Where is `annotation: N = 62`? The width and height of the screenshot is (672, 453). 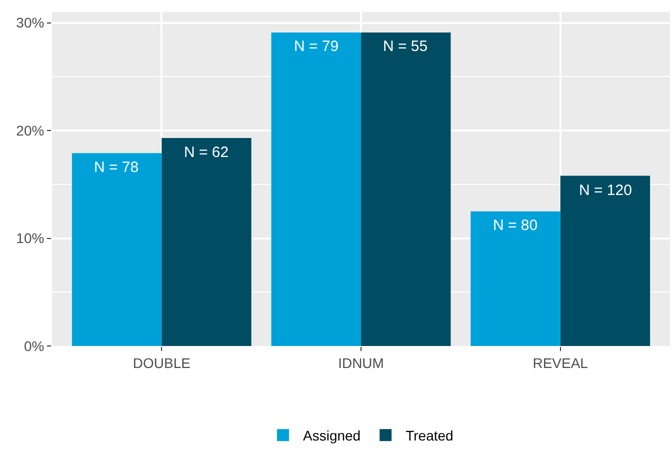
annotation: N = 62 is located at coordinates (206, 152).